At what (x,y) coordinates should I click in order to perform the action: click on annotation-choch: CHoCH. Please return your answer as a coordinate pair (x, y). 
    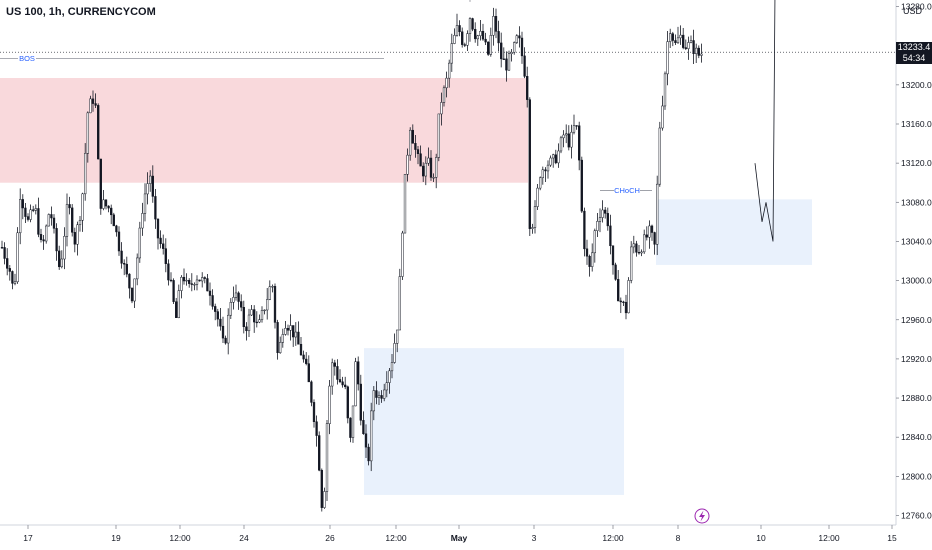
    Looking at the image, I should click on (626, 190).